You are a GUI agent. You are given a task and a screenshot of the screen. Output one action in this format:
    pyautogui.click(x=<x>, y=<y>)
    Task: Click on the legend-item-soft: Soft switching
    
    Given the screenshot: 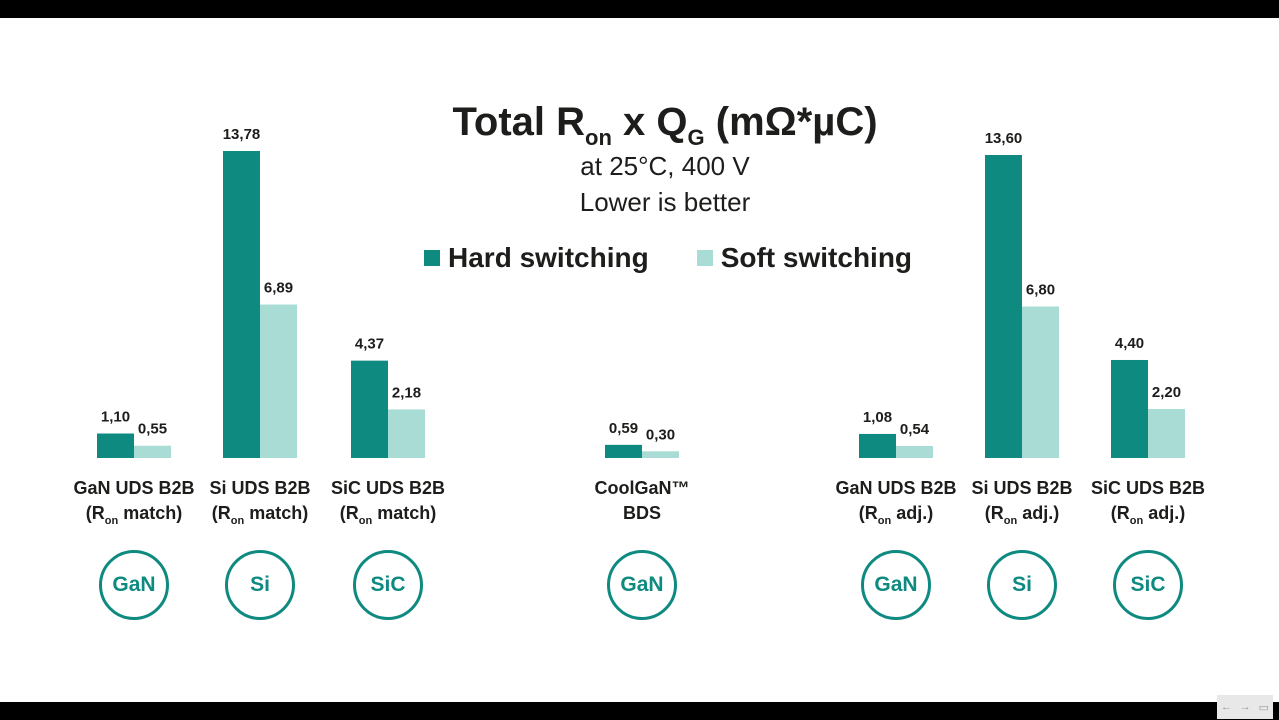 What is the action you would take?
    pyautogui.click(x=804, y=258)
    